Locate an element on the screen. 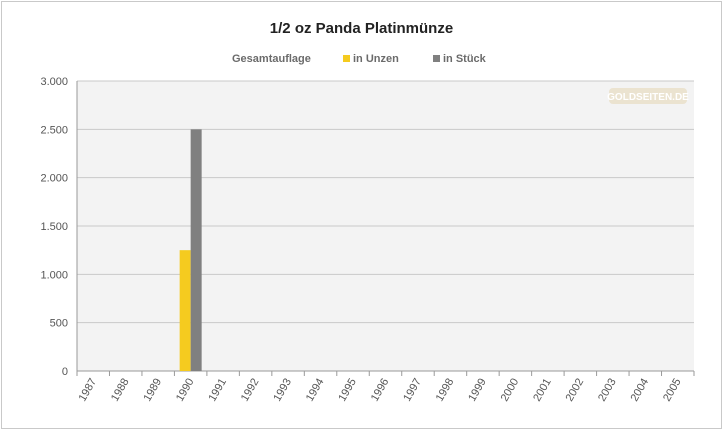  x-tick-label: 1994 is located at coordinates (315, 389).